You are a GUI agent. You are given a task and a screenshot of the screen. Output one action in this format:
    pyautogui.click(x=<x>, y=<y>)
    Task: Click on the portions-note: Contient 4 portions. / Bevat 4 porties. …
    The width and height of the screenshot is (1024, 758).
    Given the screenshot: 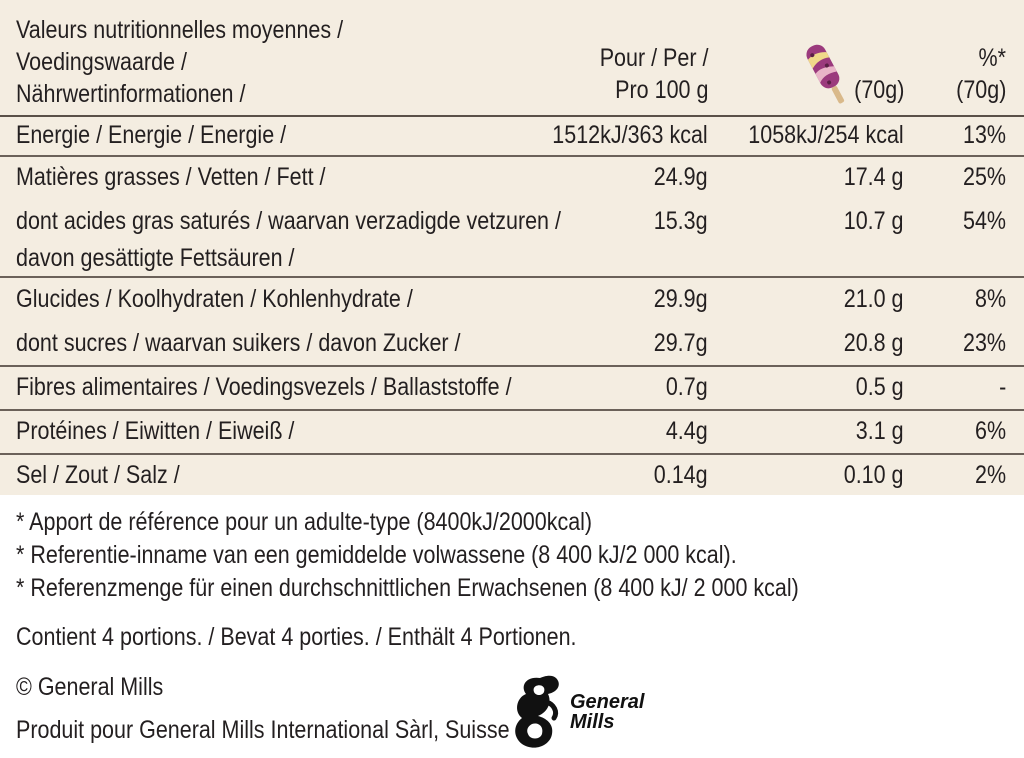 What is the action you would take?
    pyautogui.click(x=296, y=637)
    